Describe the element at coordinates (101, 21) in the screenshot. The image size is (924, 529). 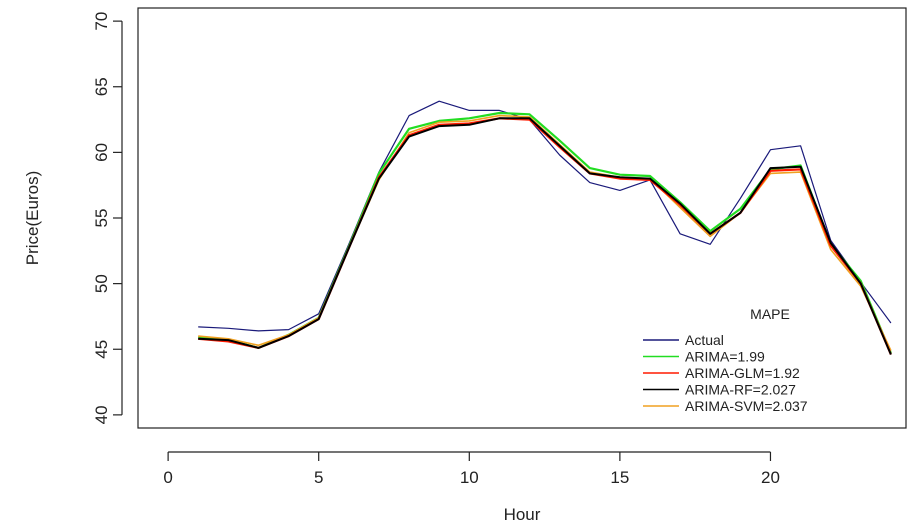
I see `y-tick-label: 70` at that location.